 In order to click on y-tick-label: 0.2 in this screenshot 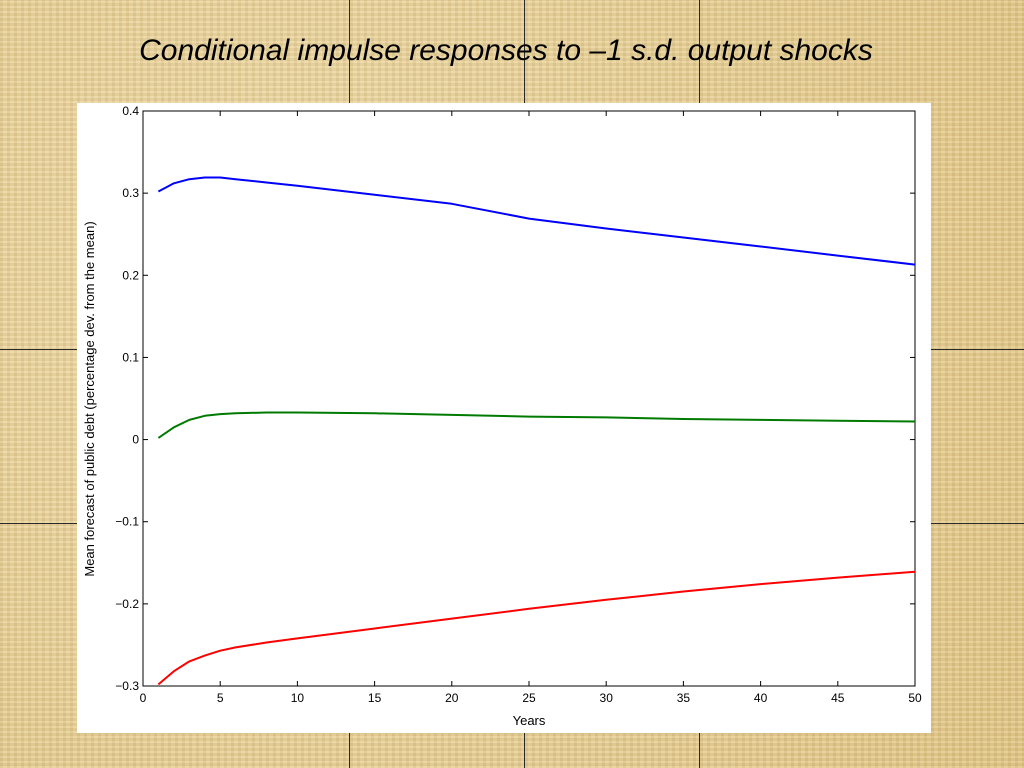, I will do `click(130, 275)`.